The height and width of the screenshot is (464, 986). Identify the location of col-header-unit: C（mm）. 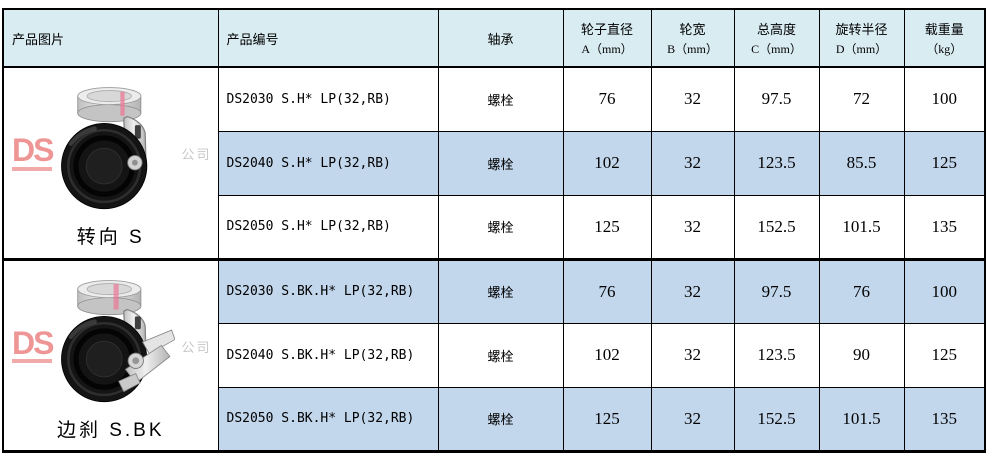
(776, 49).